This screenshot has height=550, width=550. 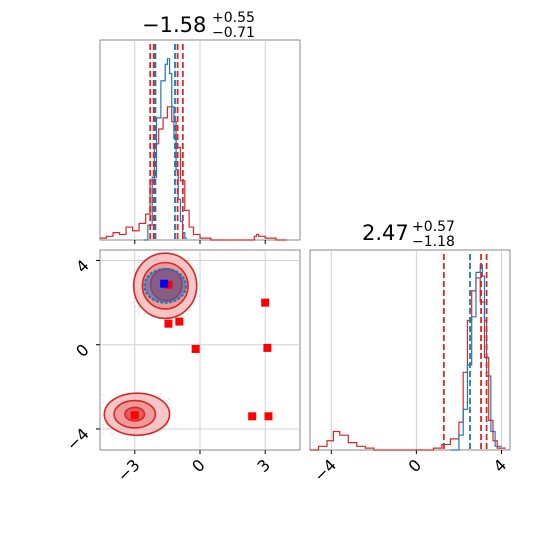 What do you see at coordinates (433, 227) in the screenshot?
I see `panel-2-title-plus: +0.57` at bounding box center [433, 227].